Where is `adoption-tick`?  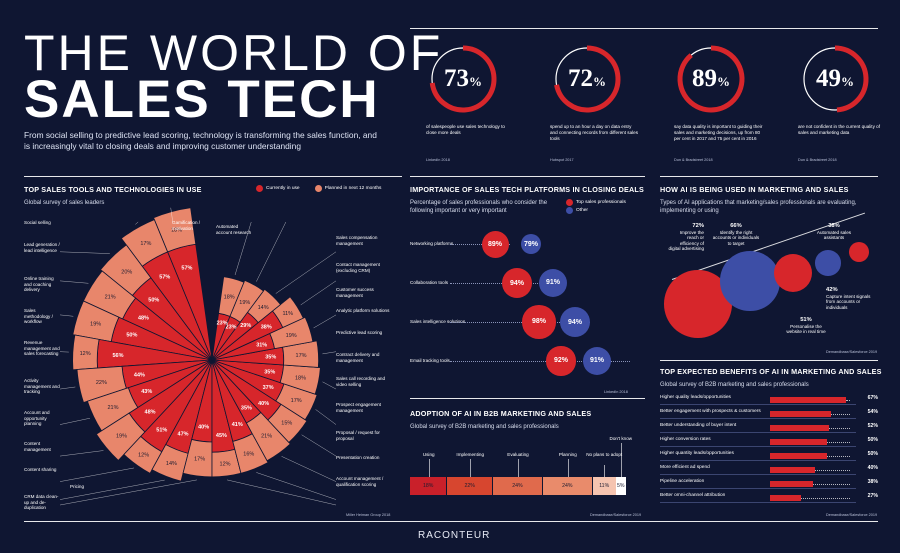
adoption-tick is located at coordinates (568, 468).